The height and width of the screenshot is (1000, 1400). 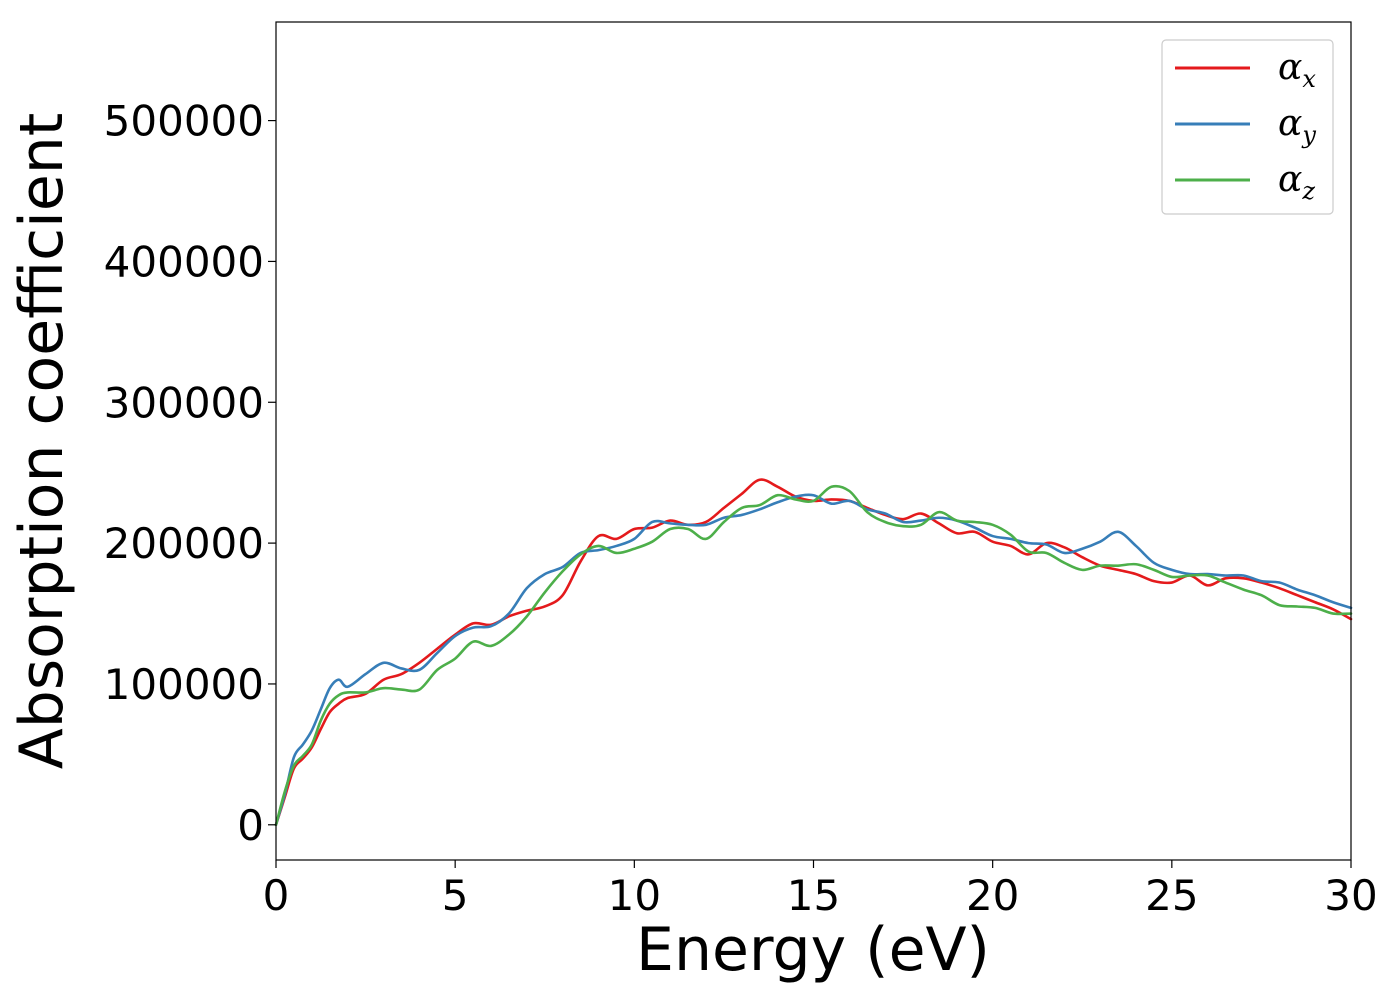 What do you see at coordinates (190, 473) in the screenshot?
I see `y-axis: 0 100000 200000 300000 400000 500000` at bounding box center [190, 473].